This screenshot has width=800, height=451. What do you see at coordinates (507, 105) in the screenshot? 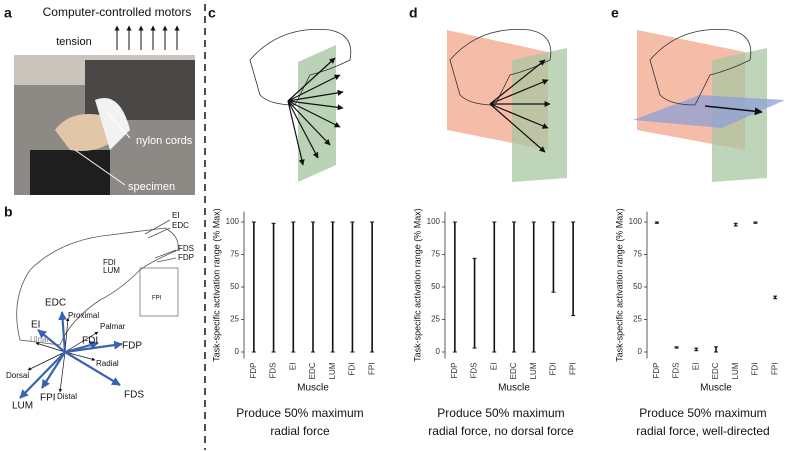
I see `diagram-d` at bounding box center [507, 105].